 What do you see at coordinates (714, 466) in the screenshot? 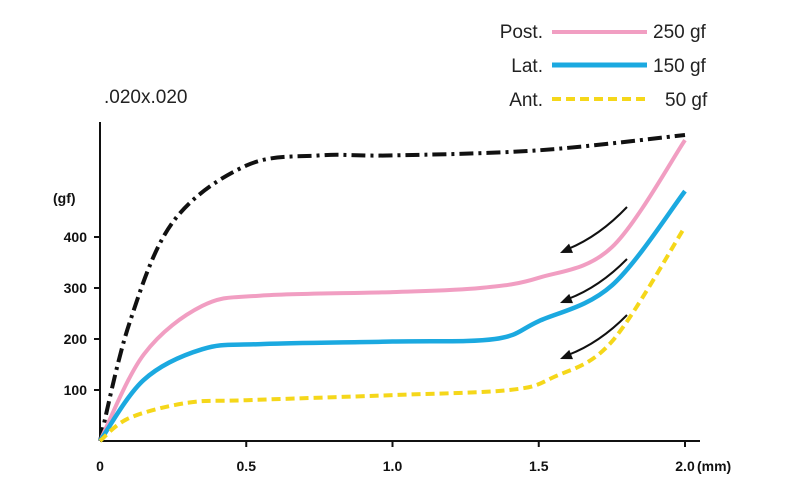
I see `x-axis-unit: (mm)` at bounding box center [714, 466].